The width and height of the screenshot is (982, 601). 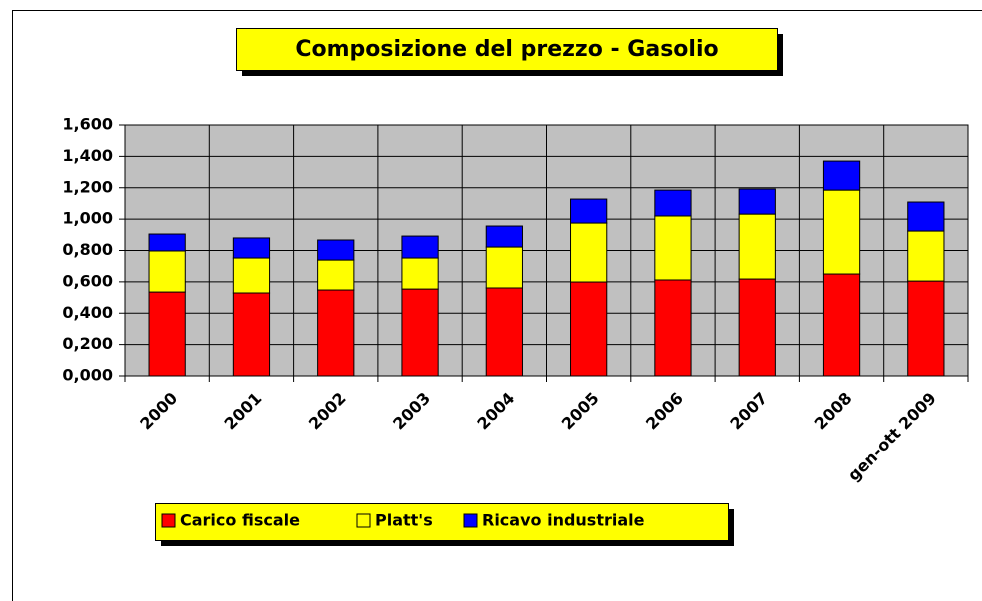 I want to click on title-box, so click(x=507, y=49).